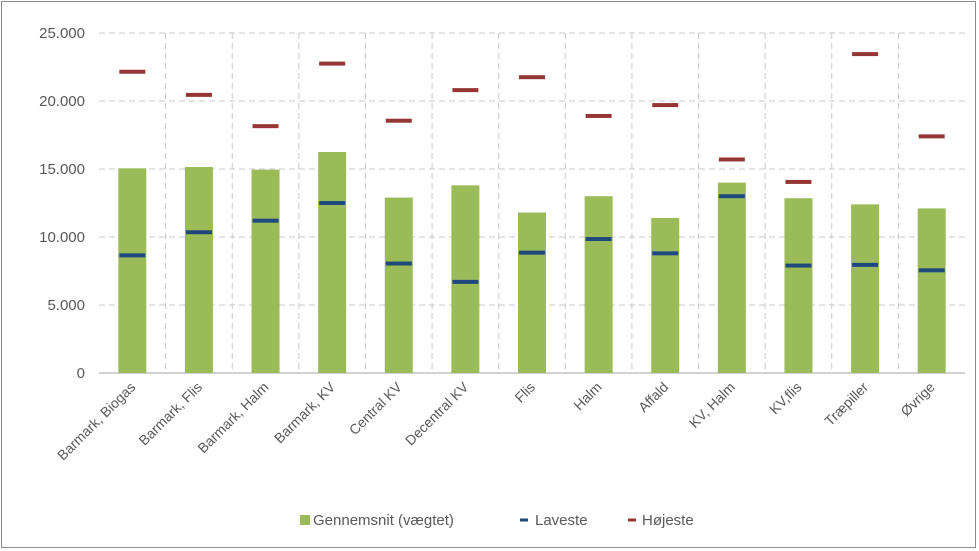  Describe the element at coordinates (376, 408) in the screenshot. I see `x-category-label: Central KV` at that location.